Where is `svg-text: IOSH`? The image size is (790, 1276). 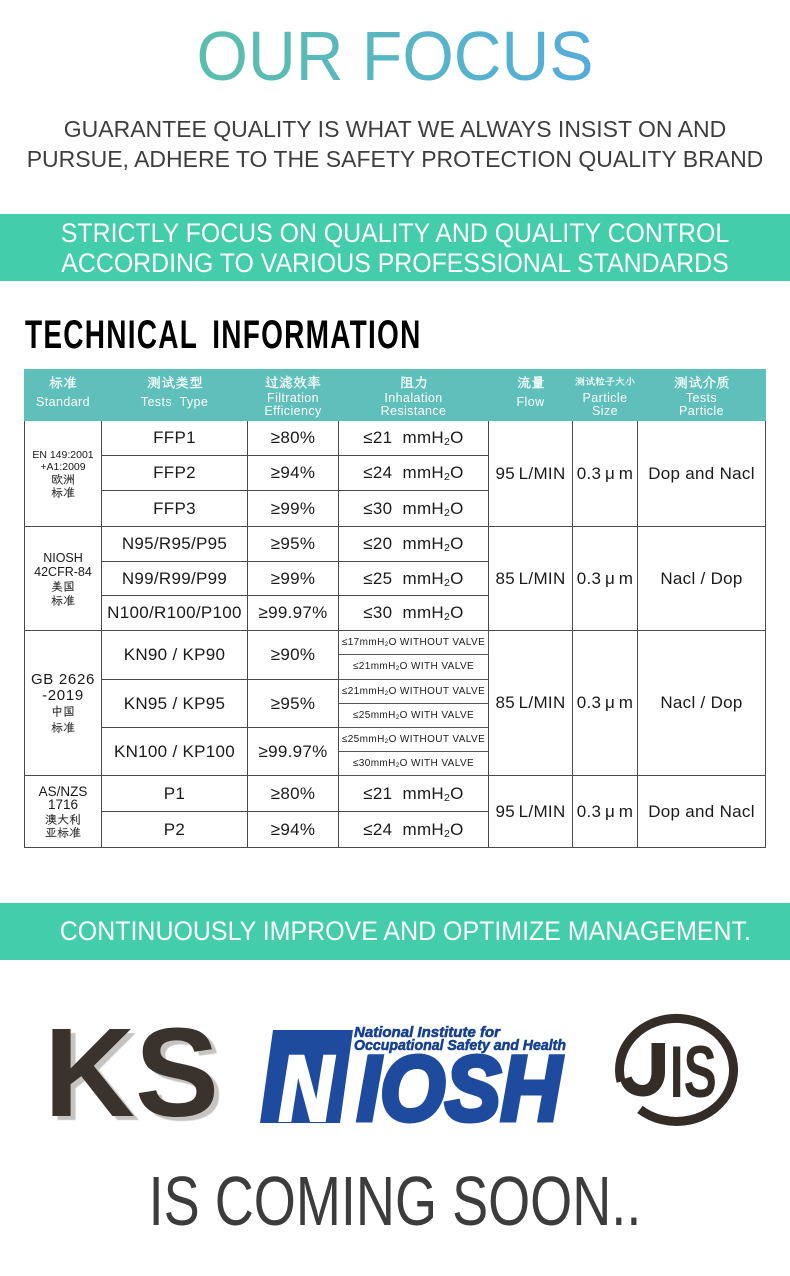 svg-text: IOSH is located at coordinates (460, 1084).